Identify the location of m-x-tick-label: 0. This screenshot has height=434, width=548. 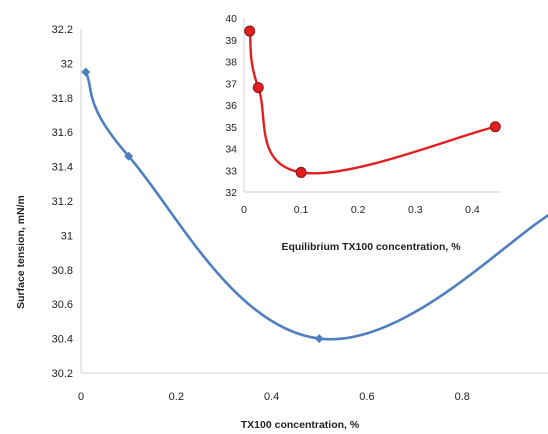
(81, 397).